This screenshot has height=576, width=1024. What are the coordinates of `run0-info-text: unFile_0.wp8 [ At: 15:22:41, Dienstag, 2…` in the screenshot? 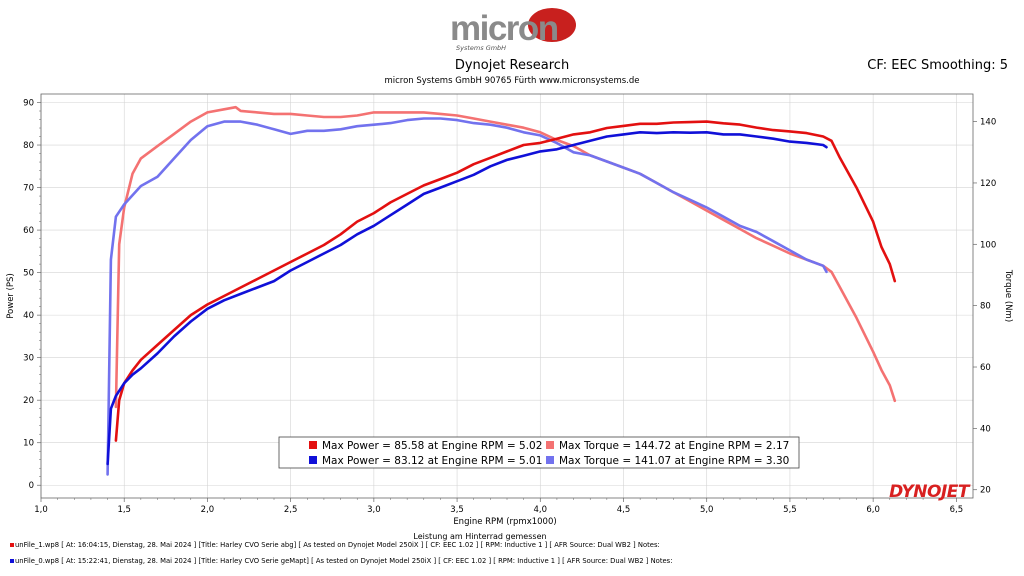 It's located at (344, 561).